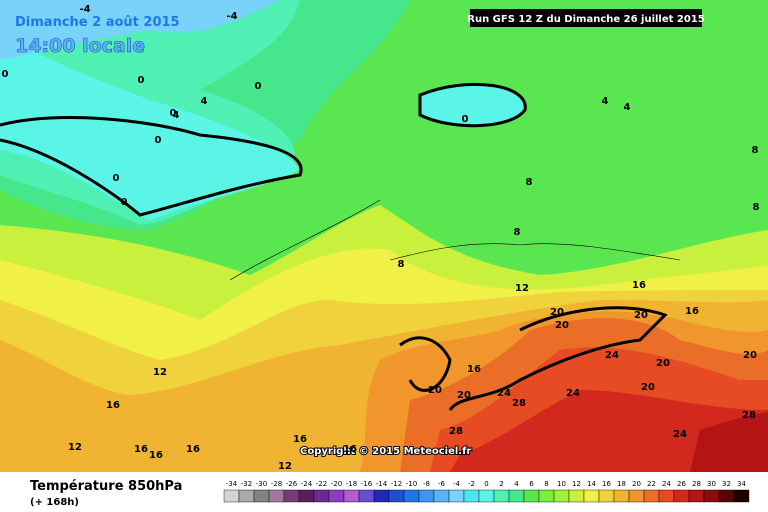 The height and width of the screenshot is (512, 768). What do you see at coordinates (292, 484) in the screenshot?
I see `legend-label: -26` at bounding box center [292, 484].